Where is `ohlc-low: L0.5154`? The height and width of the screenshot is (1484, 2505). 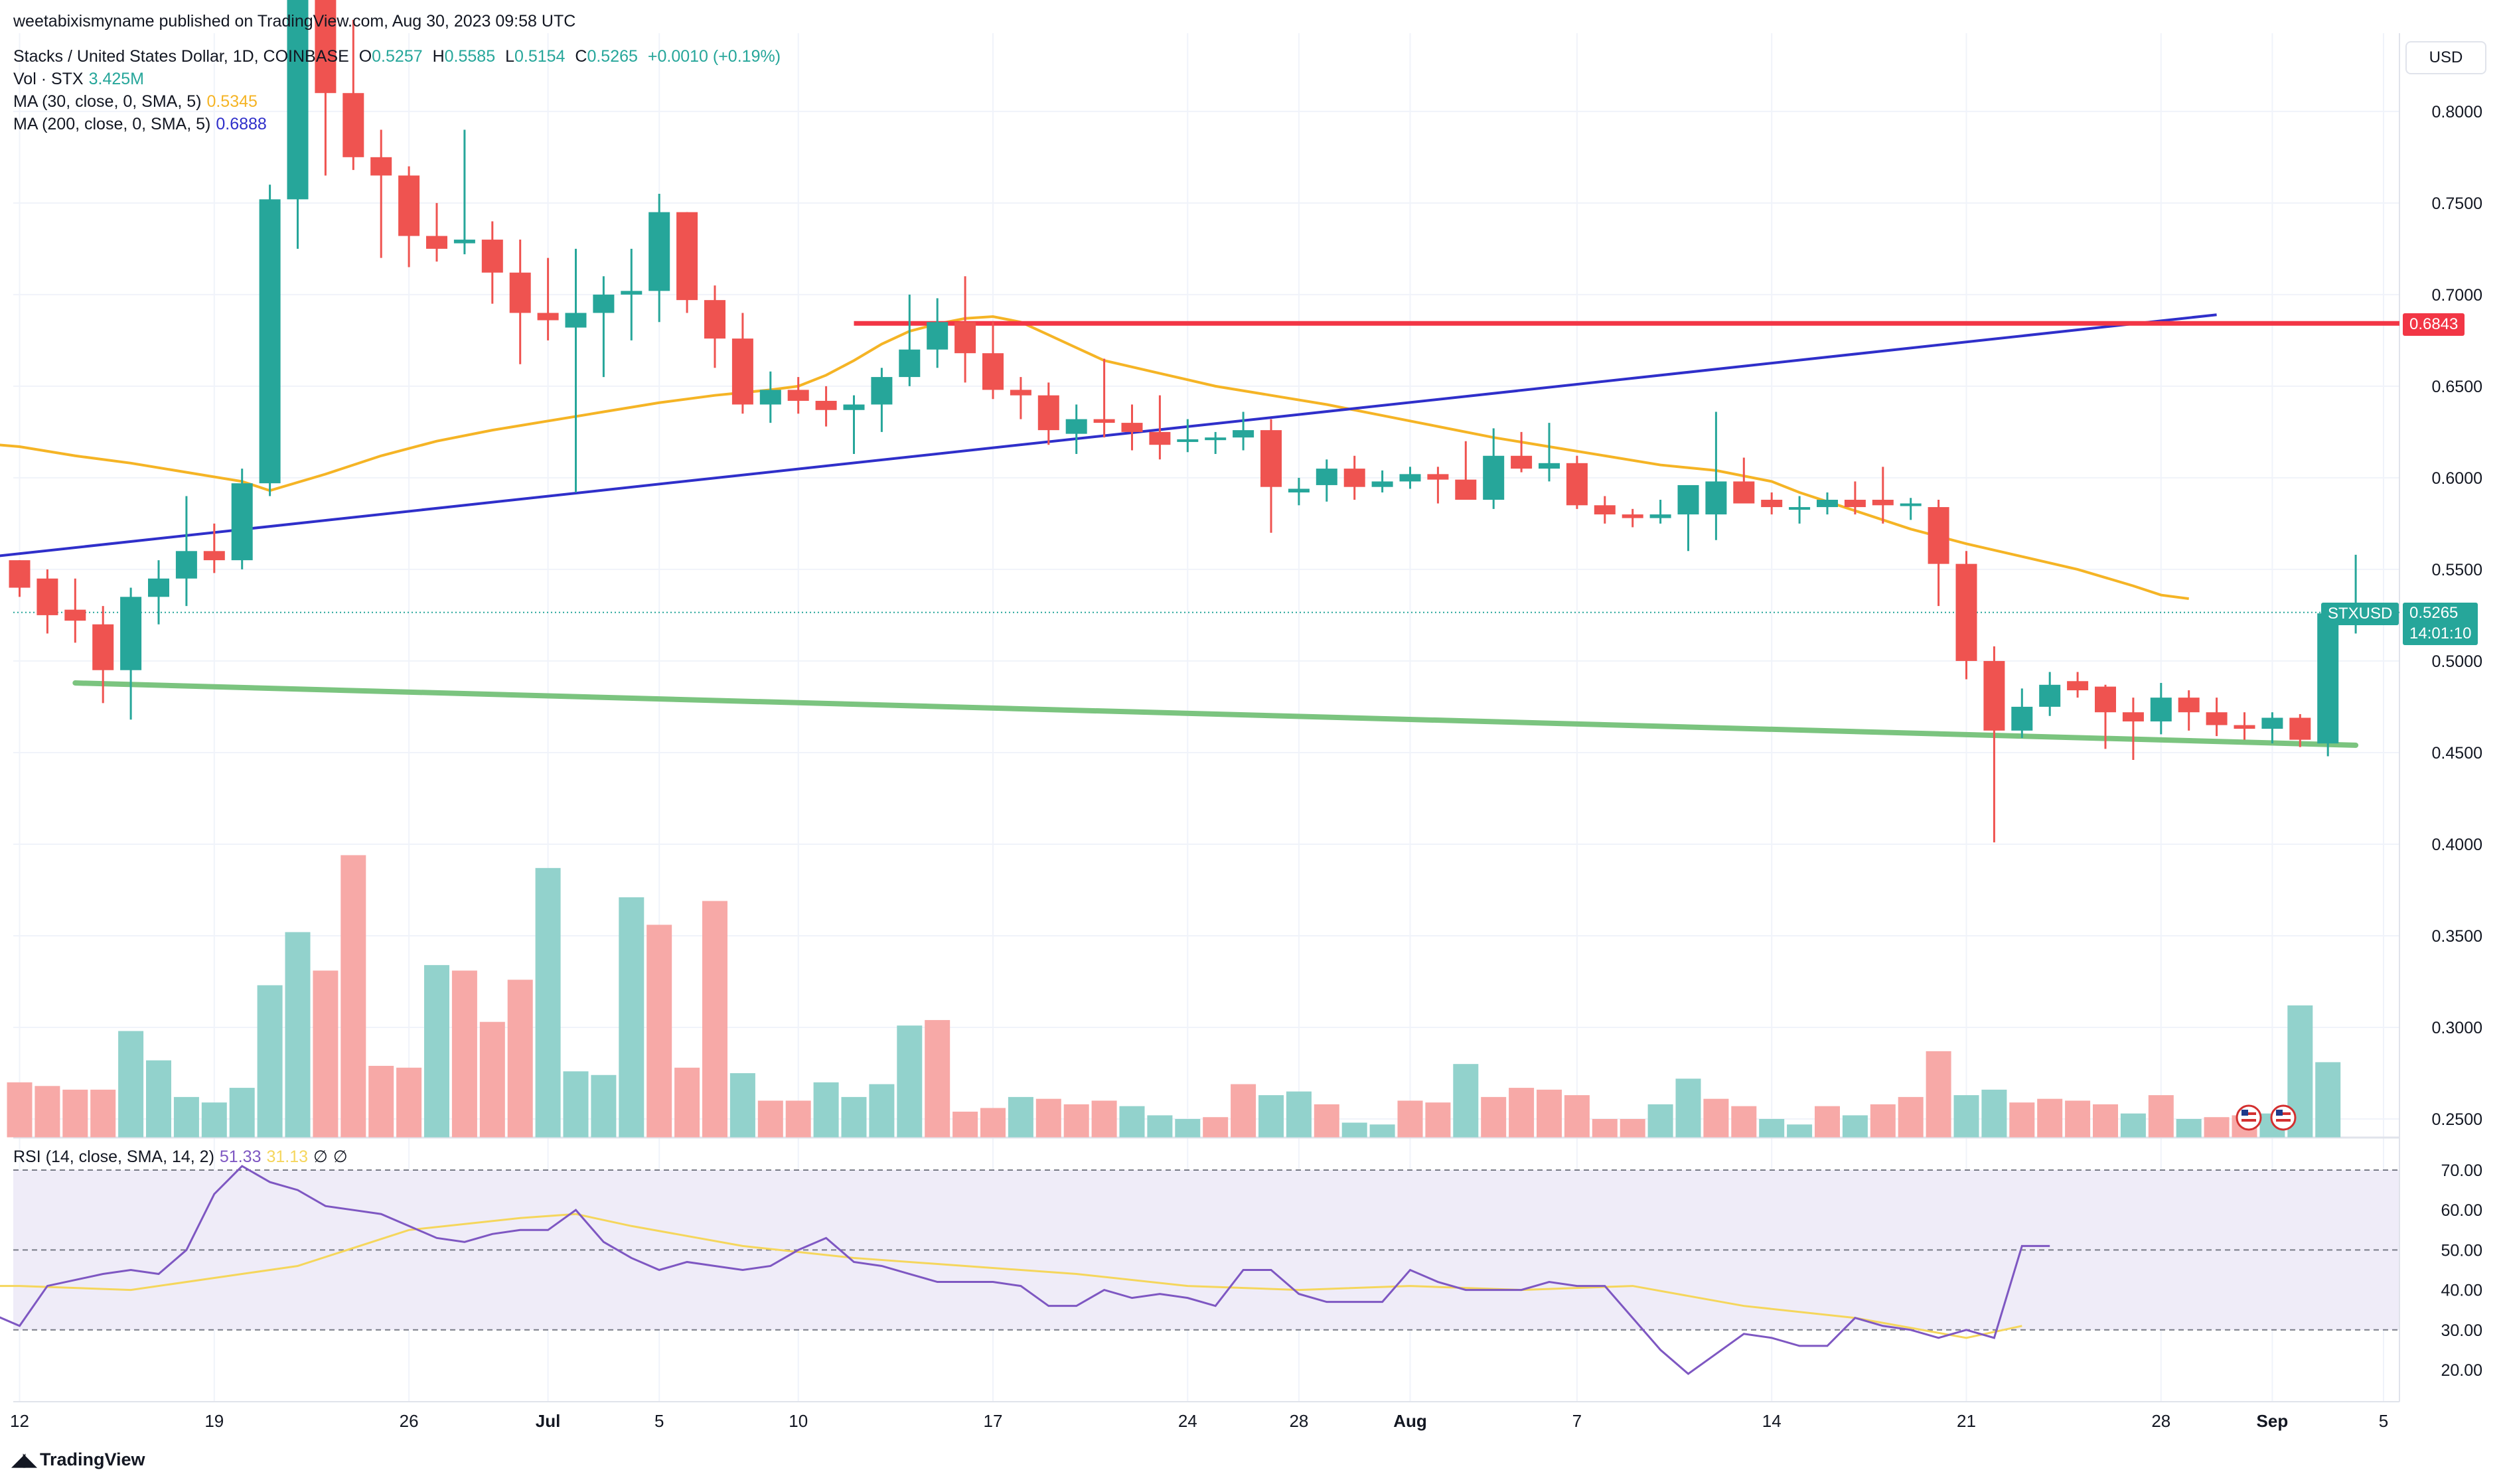
ohlc-low: L0.5154 is located at coordinates (535, 56).